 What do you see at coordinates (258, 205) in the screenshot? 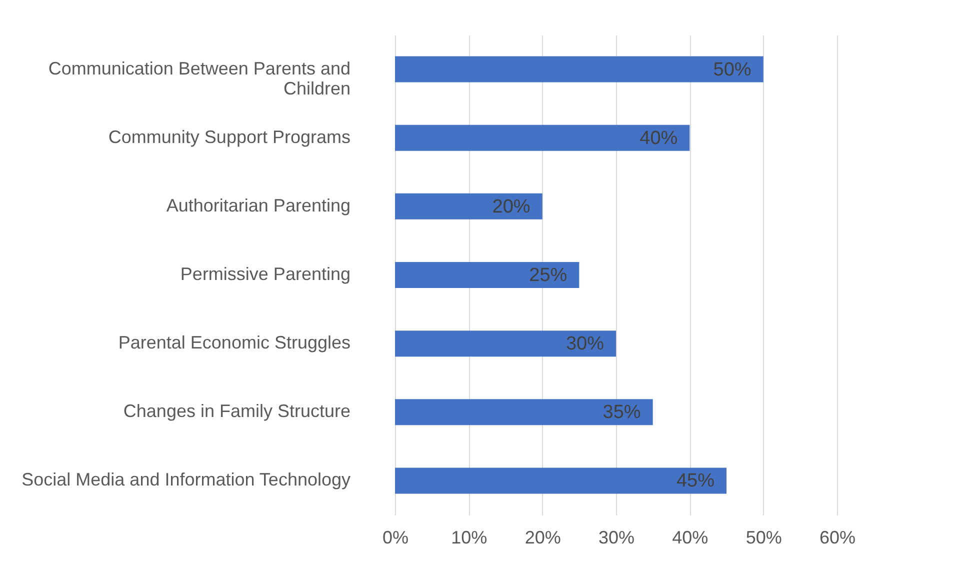
I see `y-tick-label: Authoritarian Parenting` at bounding box center [258, 205].